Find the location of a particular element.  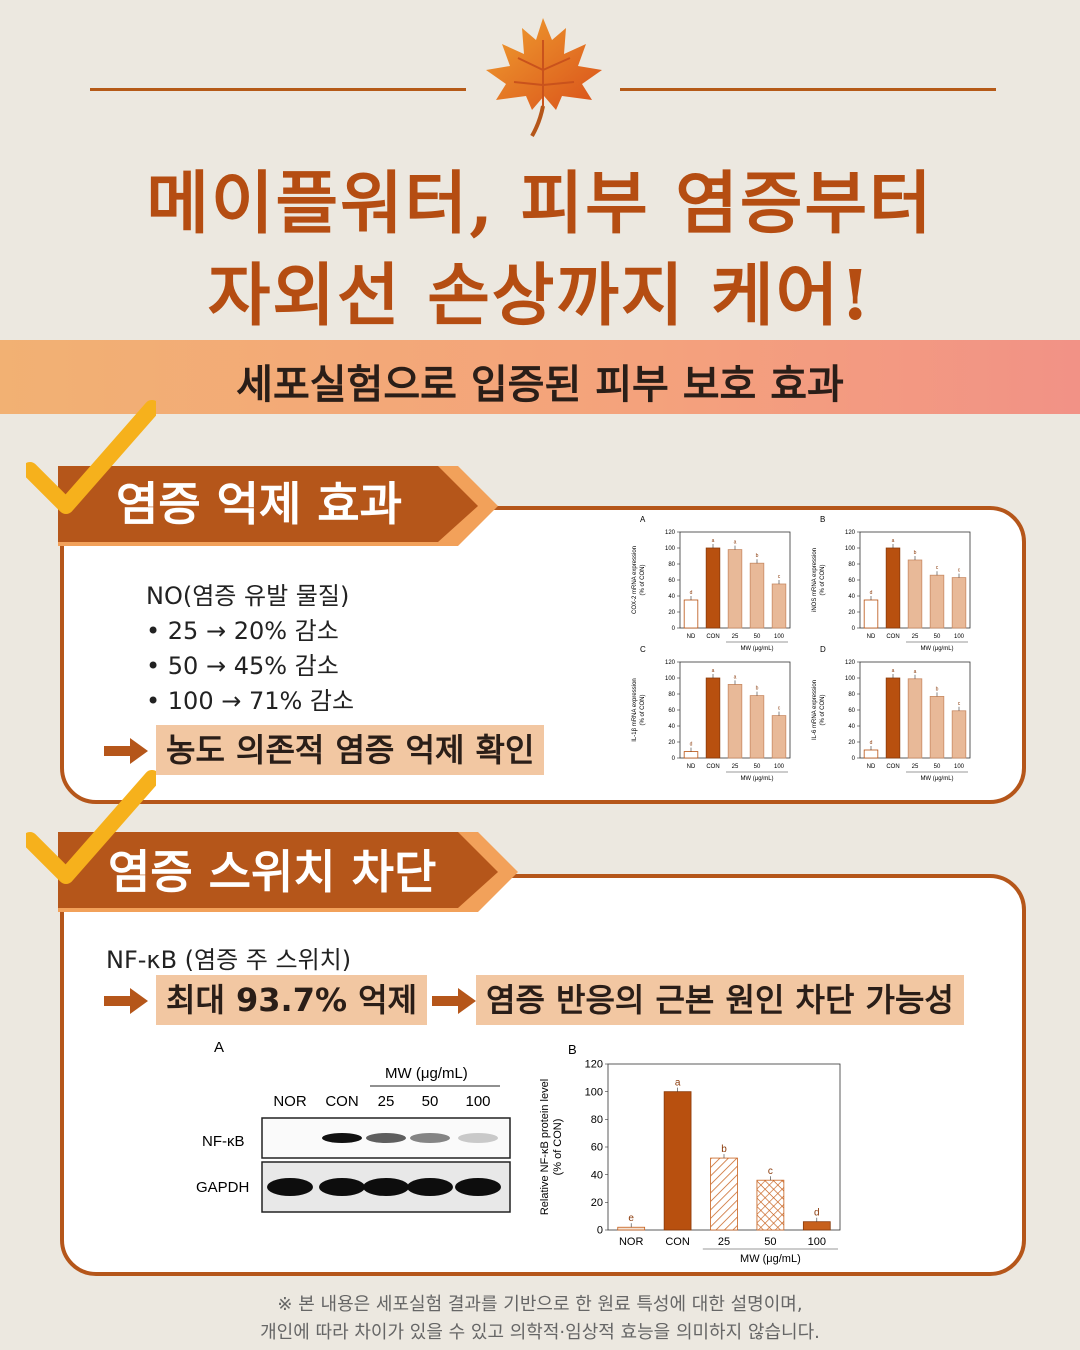

blot-lane-label: CON is located at coordinates (341, 1101).